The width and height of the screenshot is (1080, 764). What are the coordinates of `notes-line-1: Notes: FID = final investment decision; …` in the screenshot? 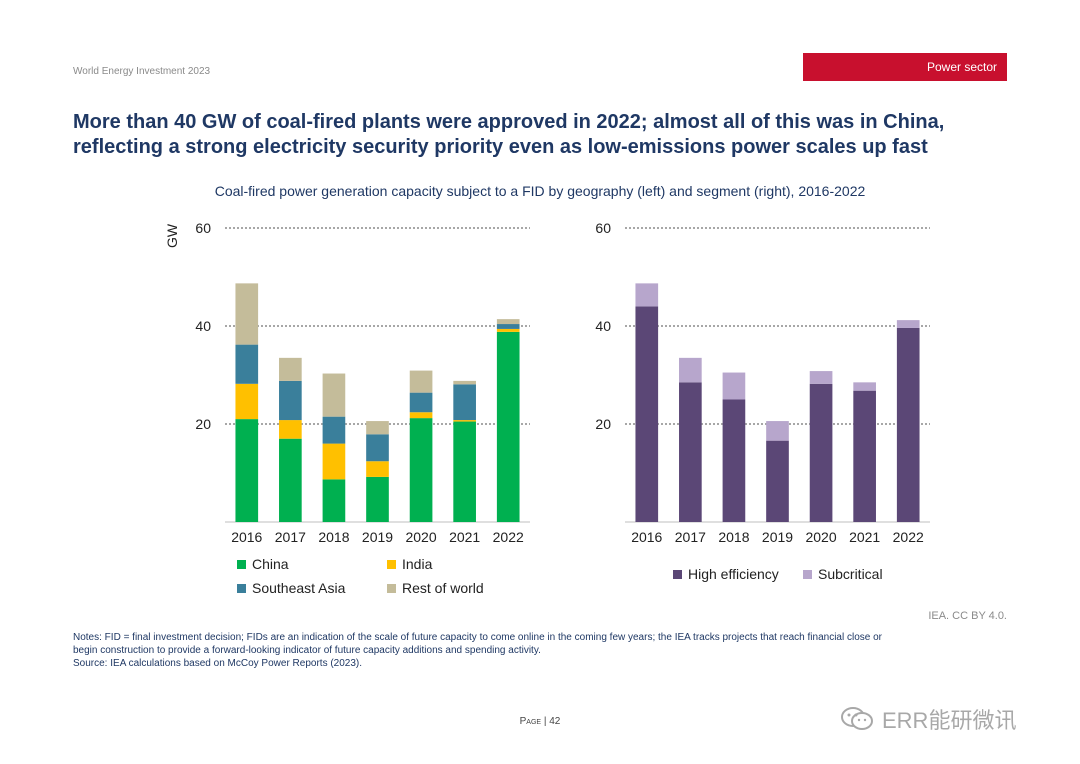 It's located at (478, 637).